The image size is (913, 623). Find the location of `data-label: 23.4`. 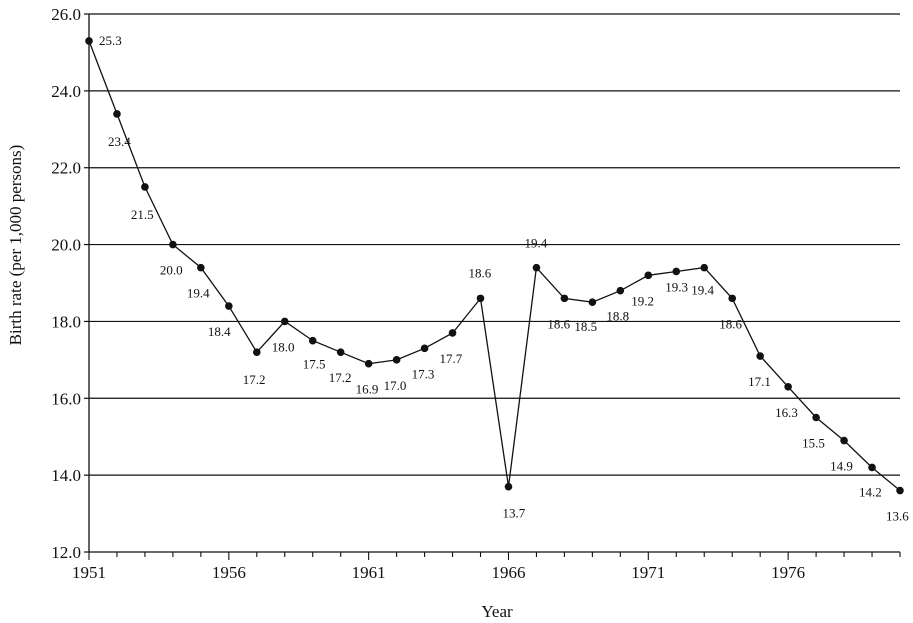

data-label: 23.4 is located at coordinates (119, 141).